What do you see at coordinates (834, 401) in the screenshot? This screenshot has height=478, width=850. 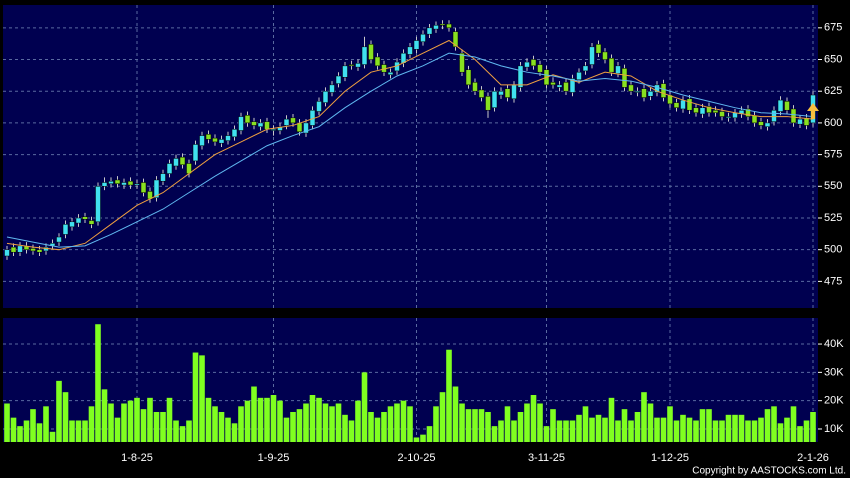 I see `y-tick-label: 20K` at bounding box center [834, 401].